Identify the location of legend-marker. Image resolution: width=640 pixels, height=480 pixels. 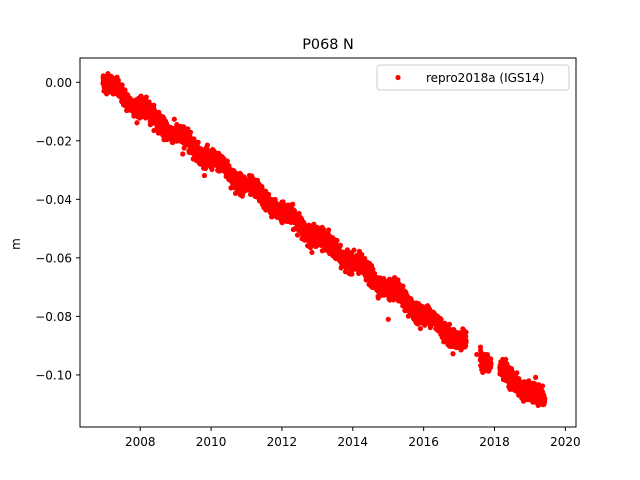
(398, 77).